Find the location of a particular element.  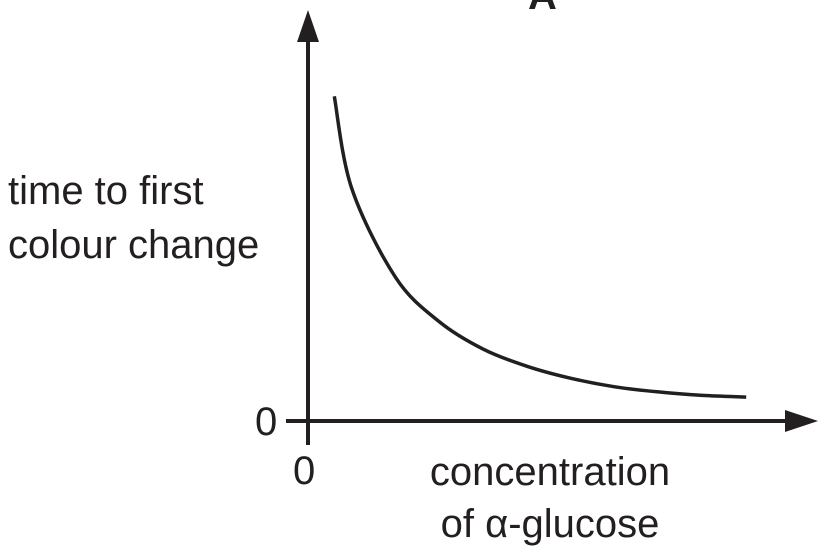

x-origin-label: 0 is located at coordinates (304, 471).